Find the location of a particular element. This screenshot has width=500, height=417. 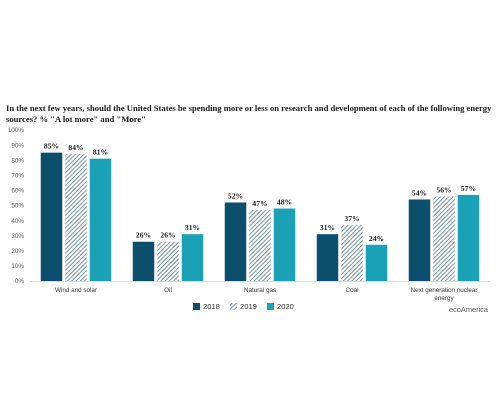

data-label: 47% is located at coordinates (259, 203).